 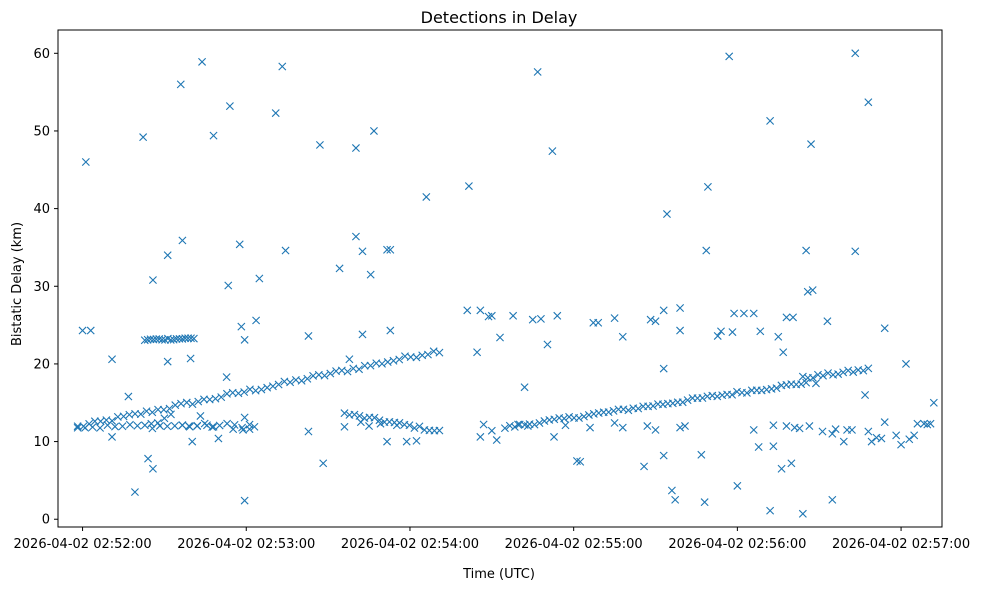 What do you see at coordinates (41, 364) in the screenshot?
I see `y-tick-label: 20` at bounding box center [41, 364].